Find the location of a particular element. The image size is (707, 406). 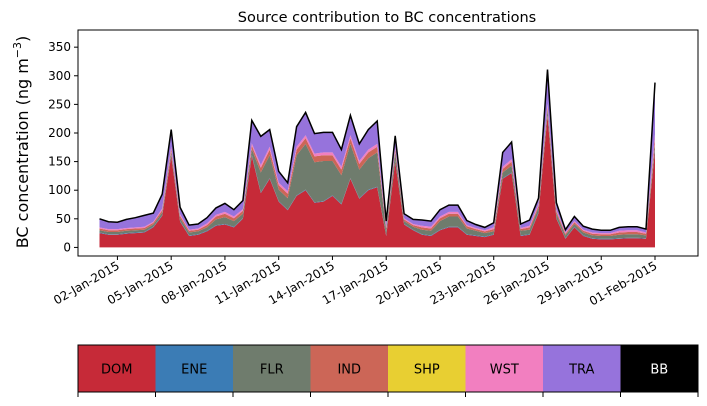

colorbar-swatch-flr is located at coordinates (272, 368).